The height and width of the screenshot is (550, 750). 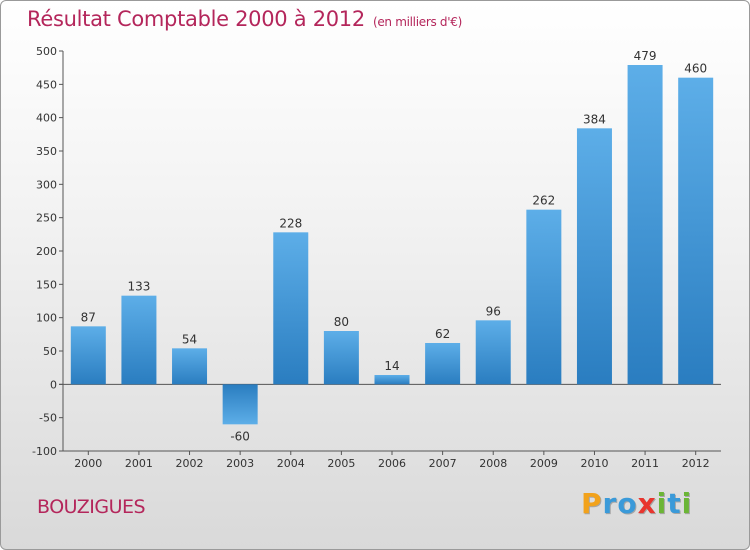 I want to click on x-tick-label: 2011, so click(x=645, y=463).